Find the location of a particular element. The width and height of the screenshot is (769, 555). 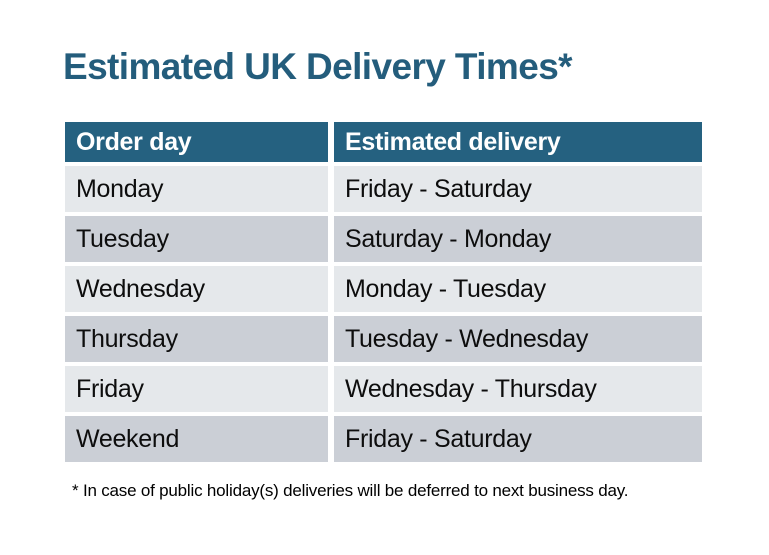

estimated-delivery-cell: Wednesday - Thursday is located at coordinates (518, 389).